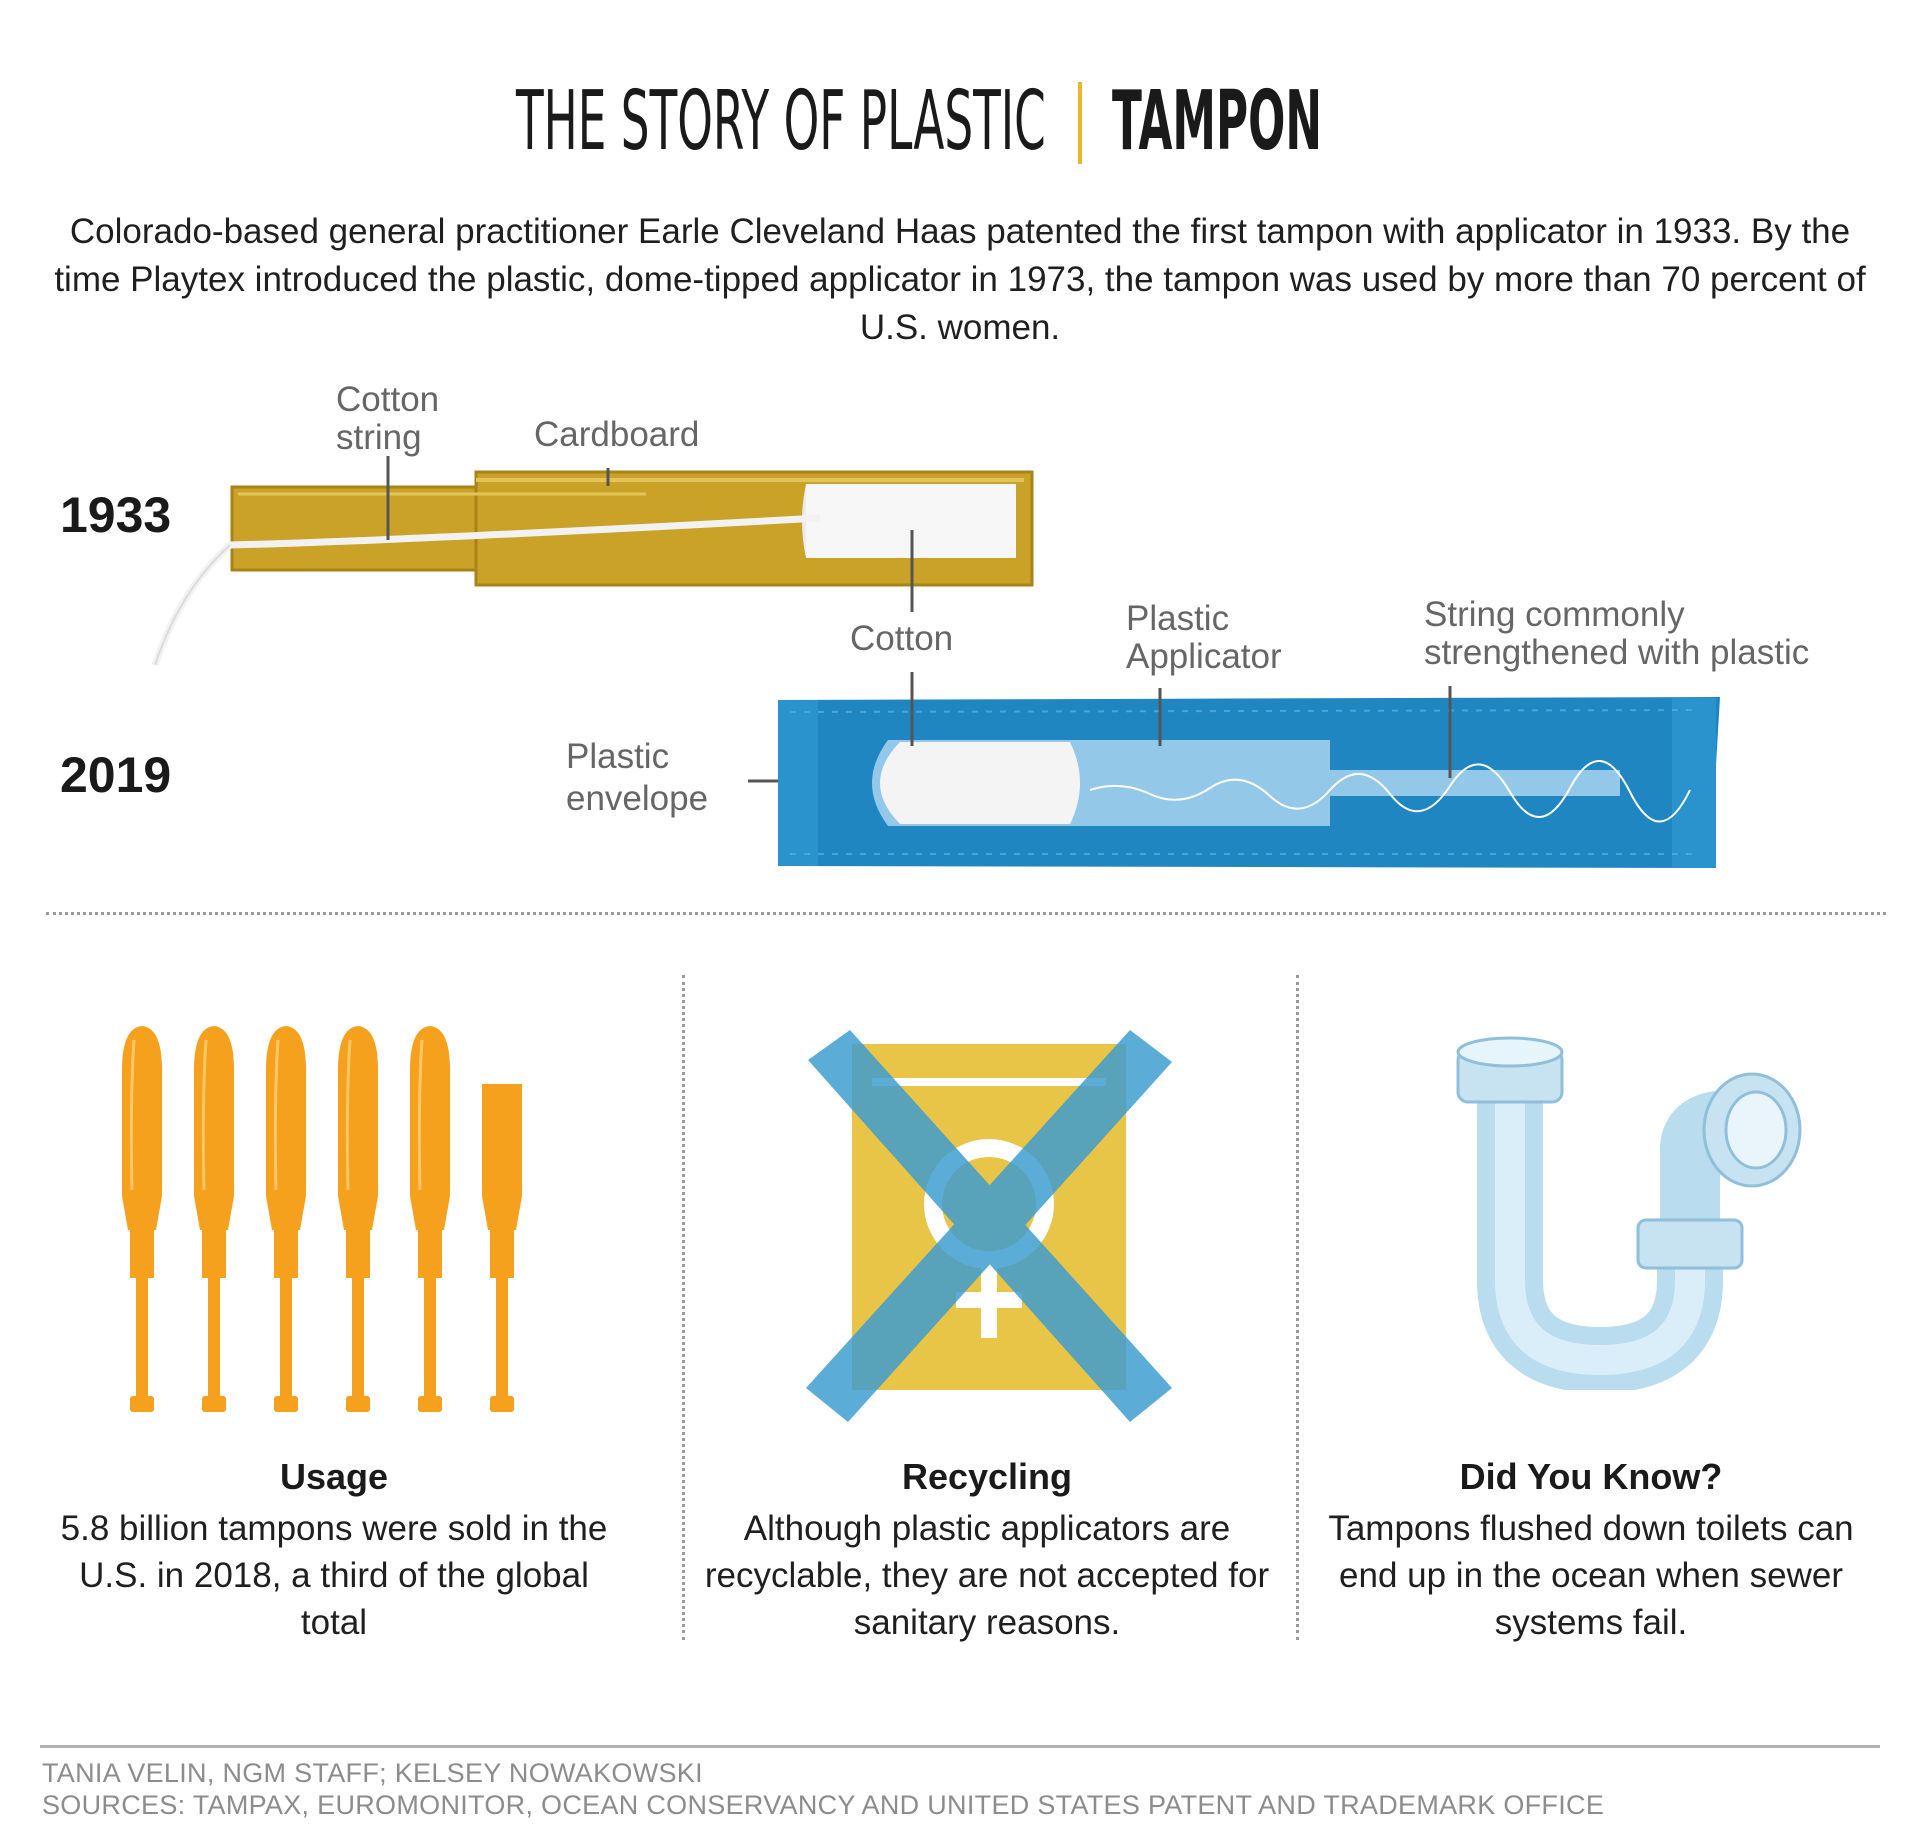  I want to click on sewer-pipe-illustration, so click(1629, 1213).